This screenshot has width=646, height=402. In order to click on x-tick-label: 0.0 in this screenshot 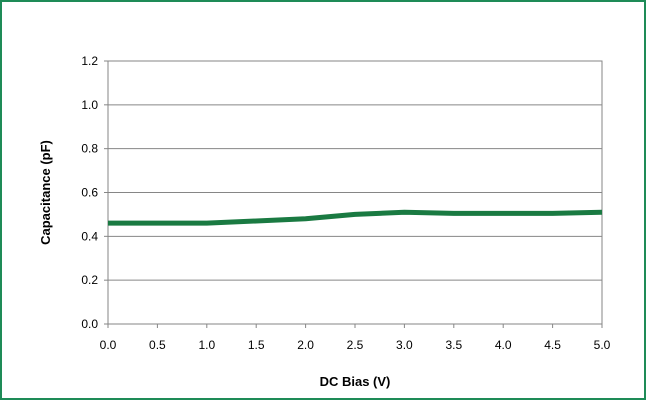, I will do `click(108, 345)`.